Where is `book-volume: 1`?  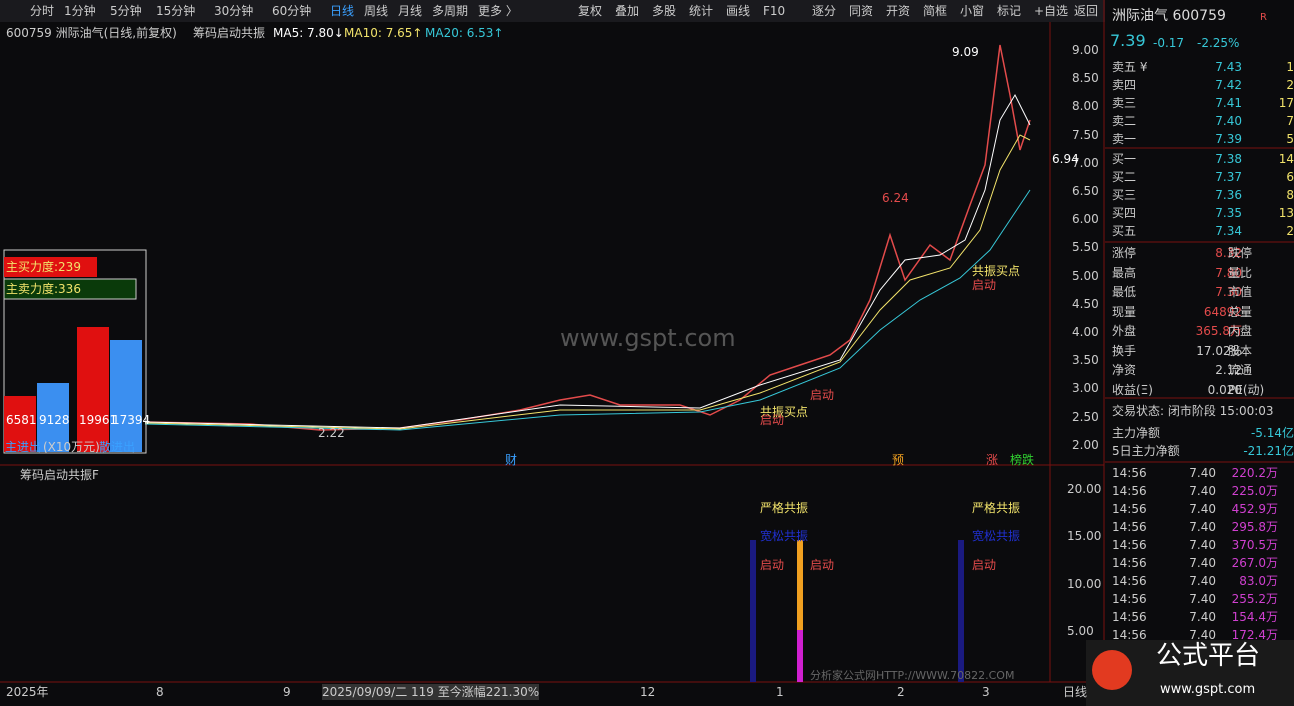
book-volume: 1 is located at coordinates (1290, 67).